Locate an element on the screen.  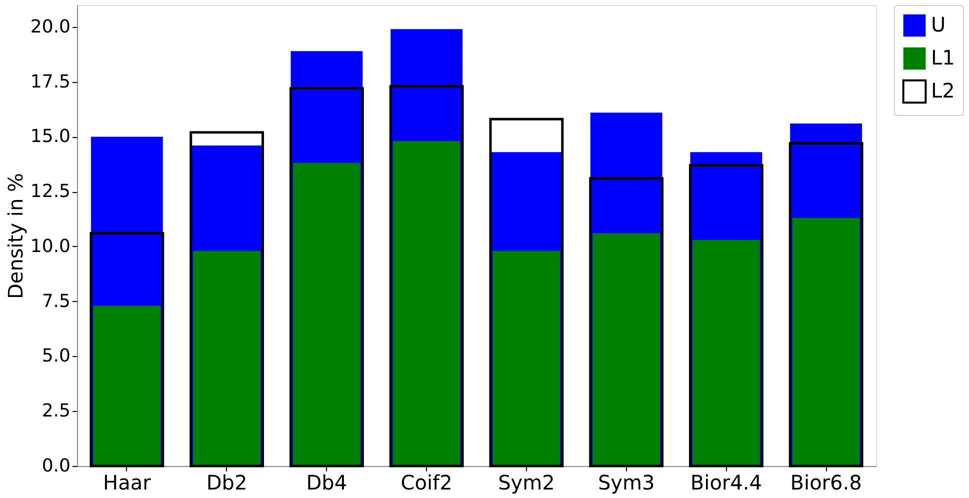
x-tick-label: Bior6.8 is located at coordinates (826, 482).